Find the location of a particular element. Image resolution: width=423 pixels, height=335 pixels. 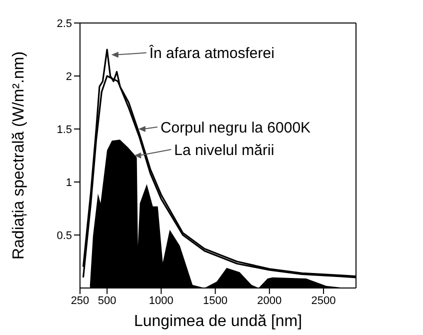

y-axis-title: Radiația spectrală (W/m².nm) is located at coordinates (19, 155).